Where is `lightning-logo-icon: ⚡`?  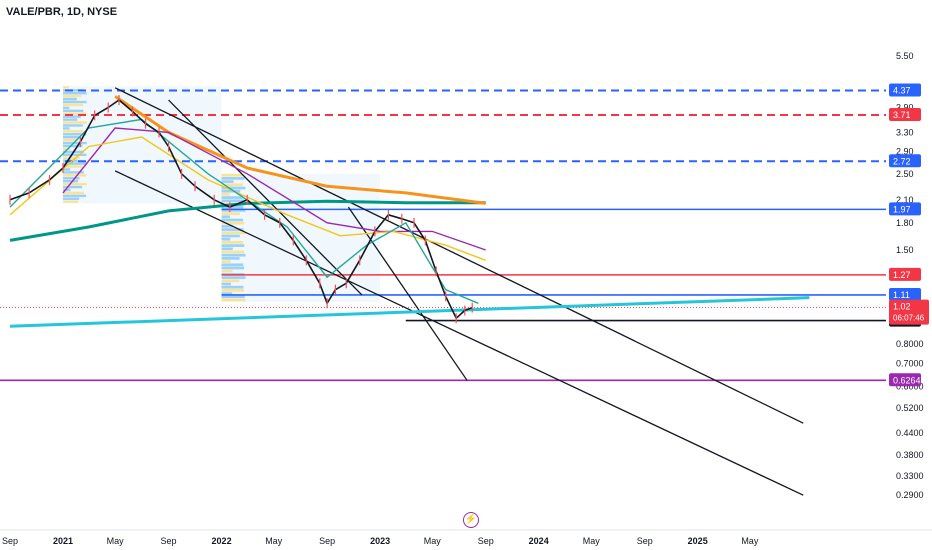 lightning-logo-icon: ⚡ is located at coordinates (471, 520).